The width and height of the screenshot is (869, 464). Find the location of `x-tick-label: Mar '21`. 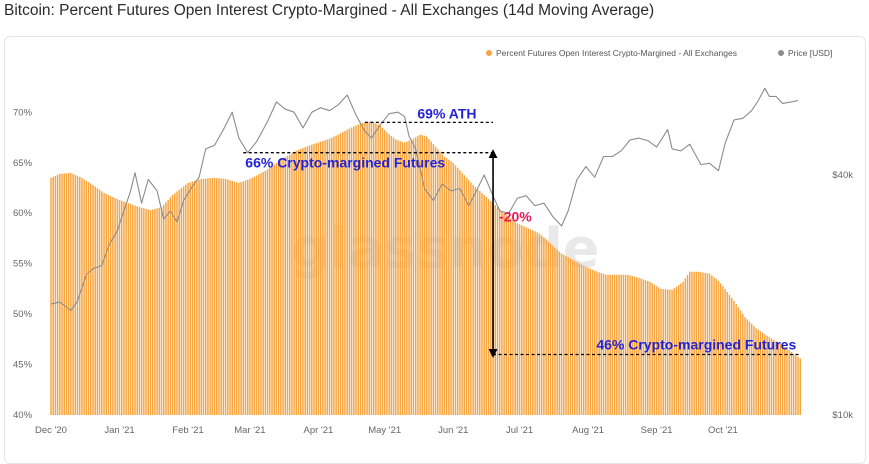

x-tick-label: Mar '21 is located at coordinates (249, 430).